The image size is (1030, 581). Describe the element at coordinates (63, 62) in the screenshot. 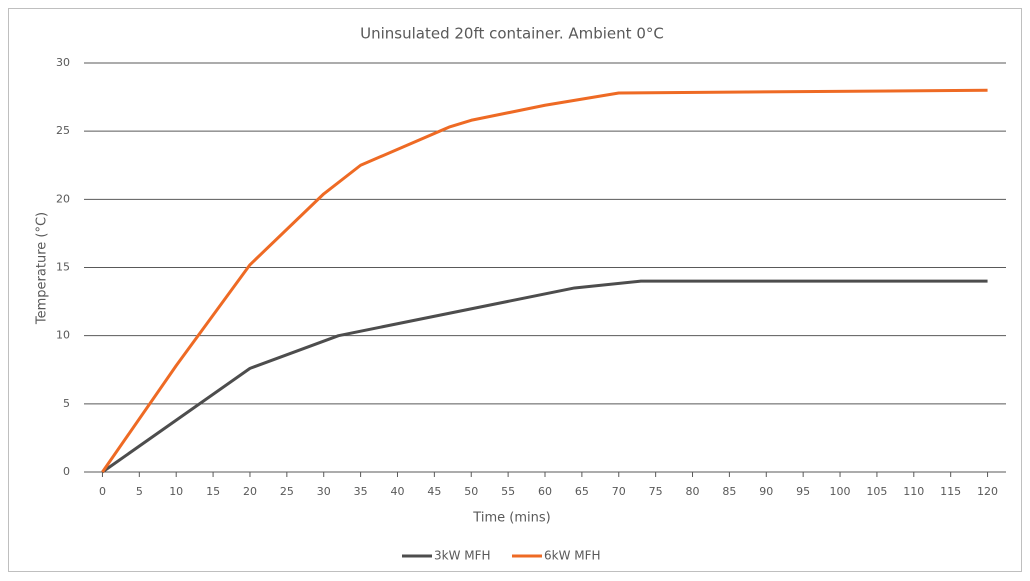

I see `y-tick-label: 30` at that location.